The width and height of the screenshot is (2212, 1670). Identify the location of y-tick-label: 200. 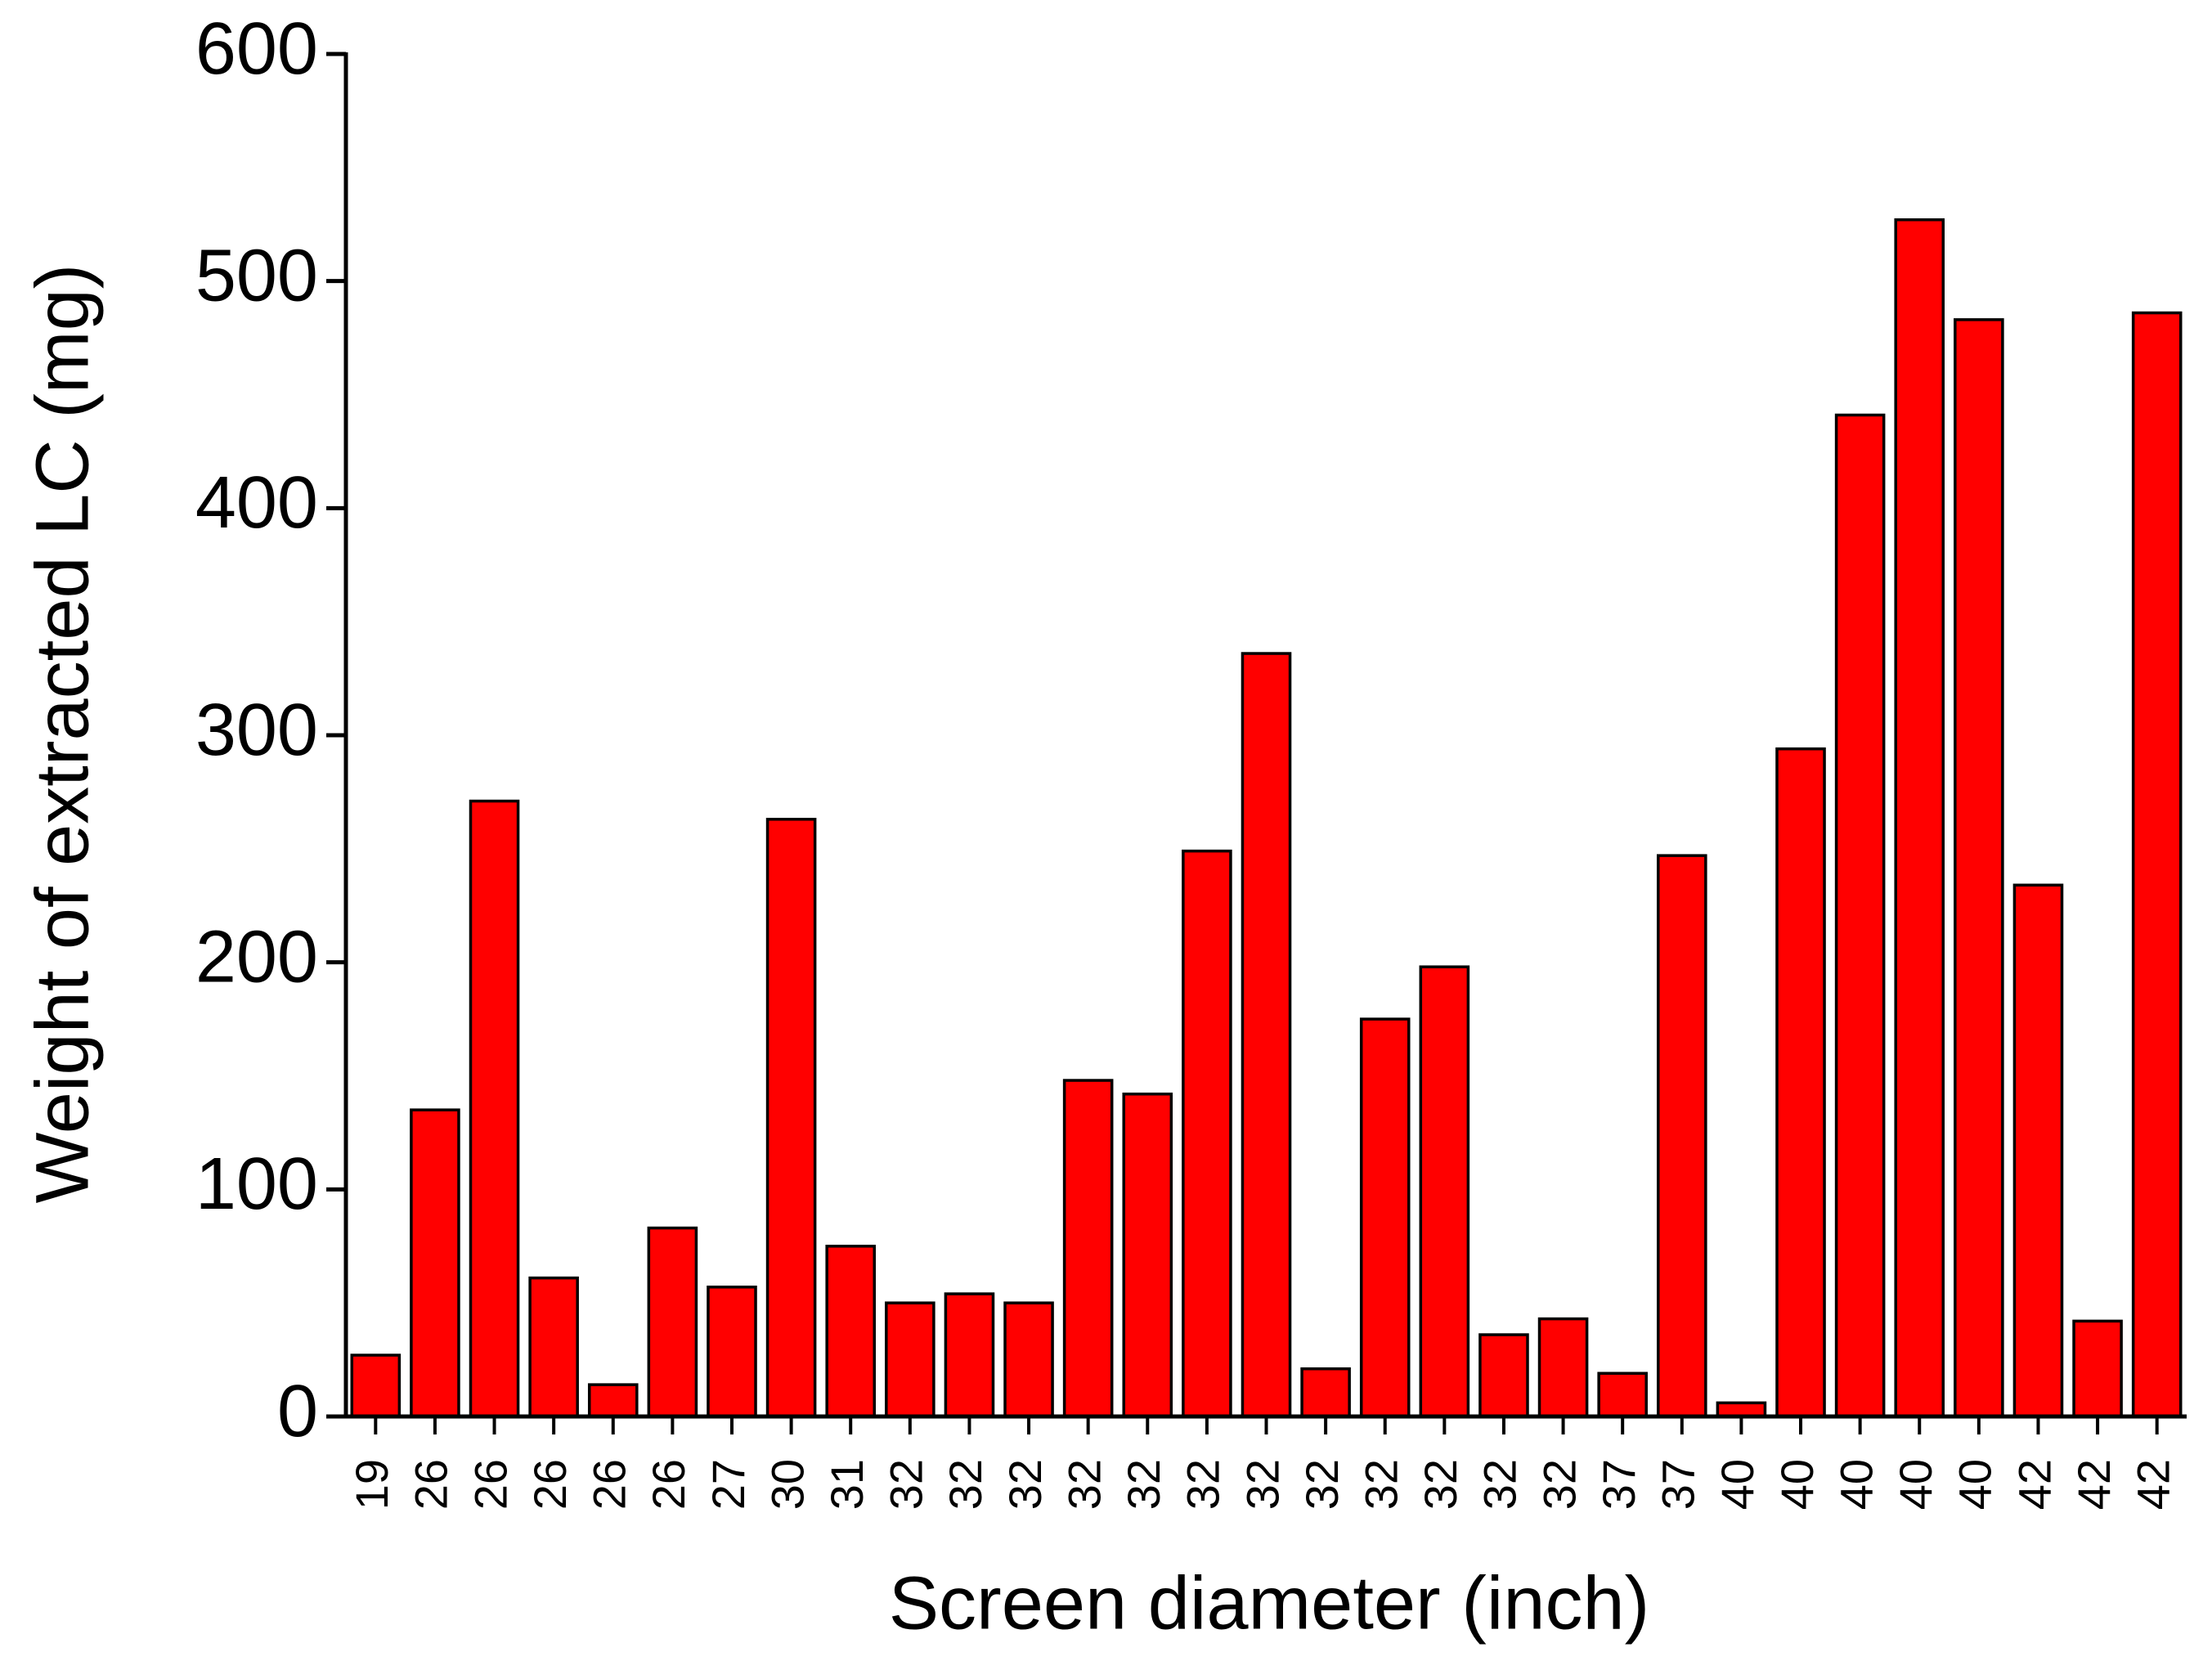
(256, 957).